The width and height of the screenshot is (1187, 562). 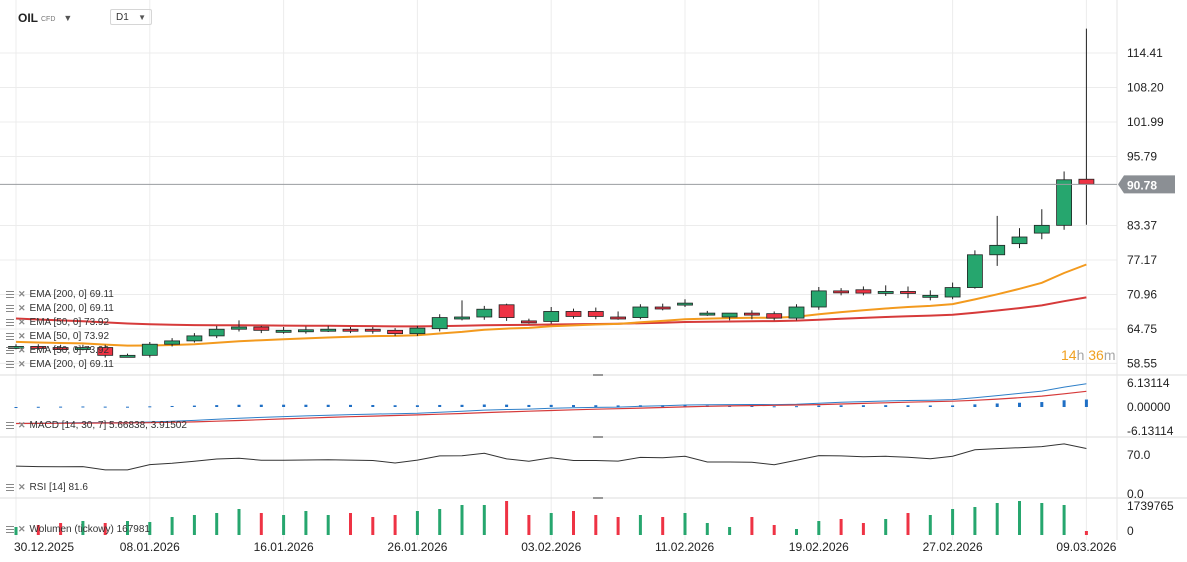 I want to click on symbol-selector: OIL CFD ▼, so click(x=45, y=18).